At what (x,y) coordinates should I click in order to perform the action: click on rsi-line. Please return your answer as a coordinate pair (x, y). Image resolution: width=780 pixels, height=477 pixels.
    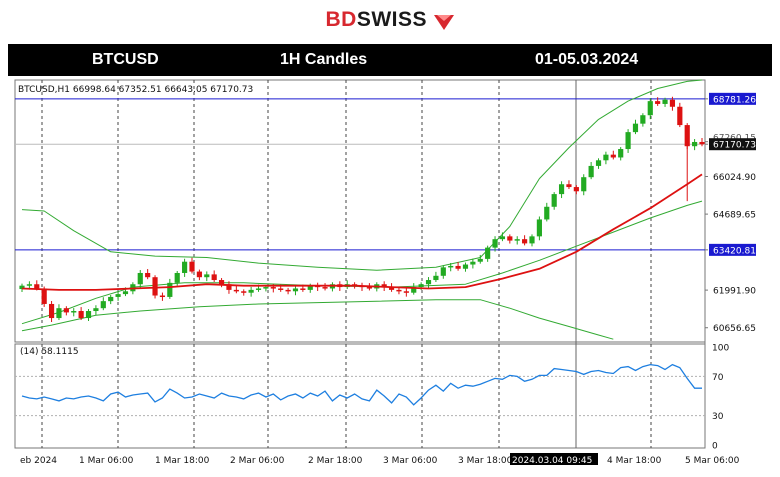
    Looking at the image, I should click on (360, 390).